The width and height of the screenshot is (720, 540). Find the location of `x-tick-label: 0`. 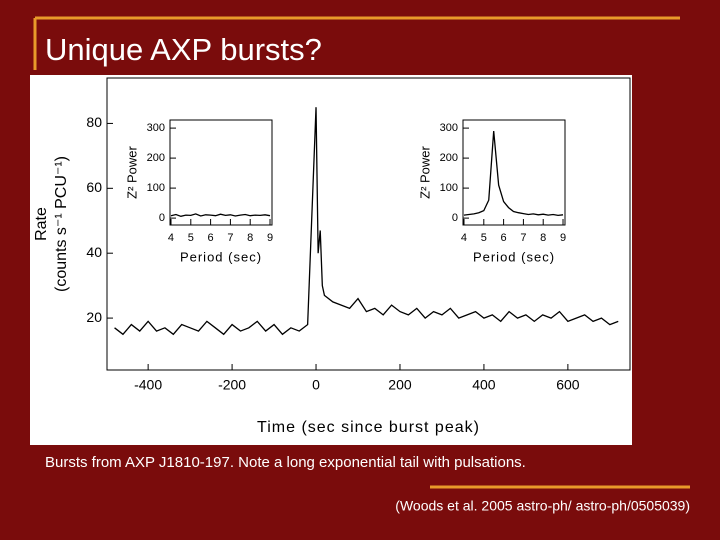

x-tick-label: 0 is located at coordinates (316, 385).